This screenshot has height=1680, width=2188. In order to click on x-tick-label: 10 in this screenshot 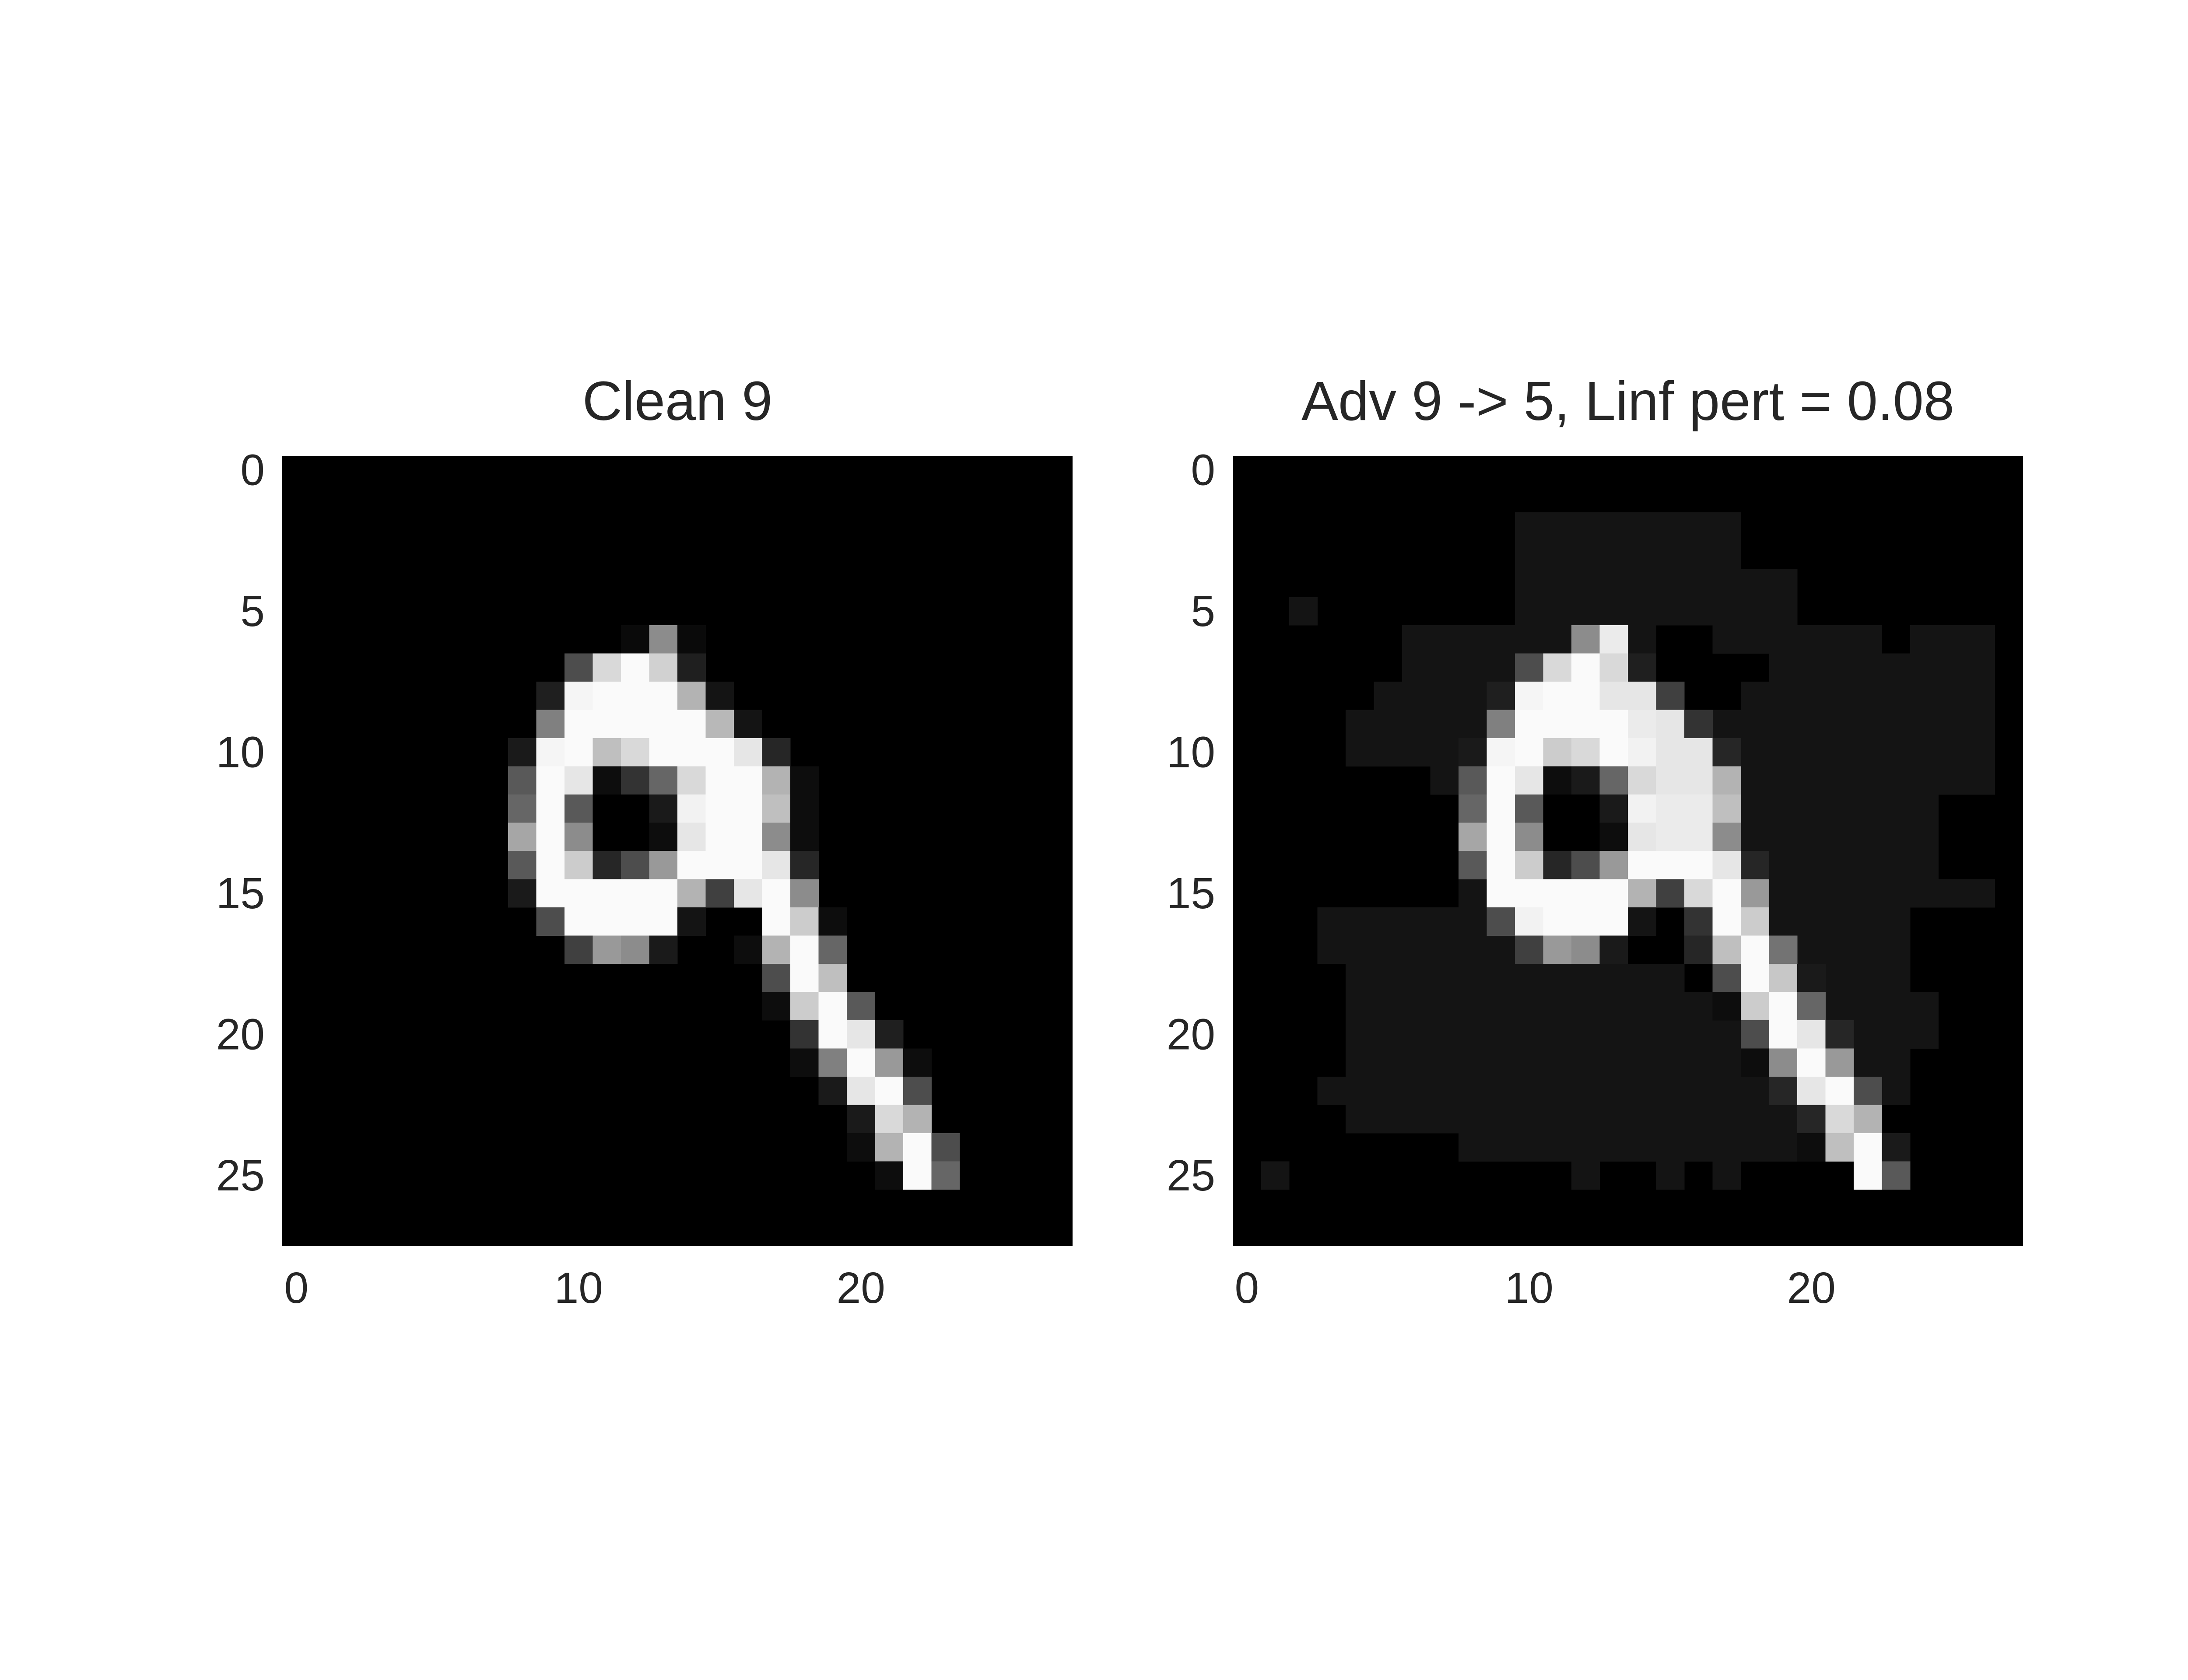, I will do `click(1529, 1288)`.